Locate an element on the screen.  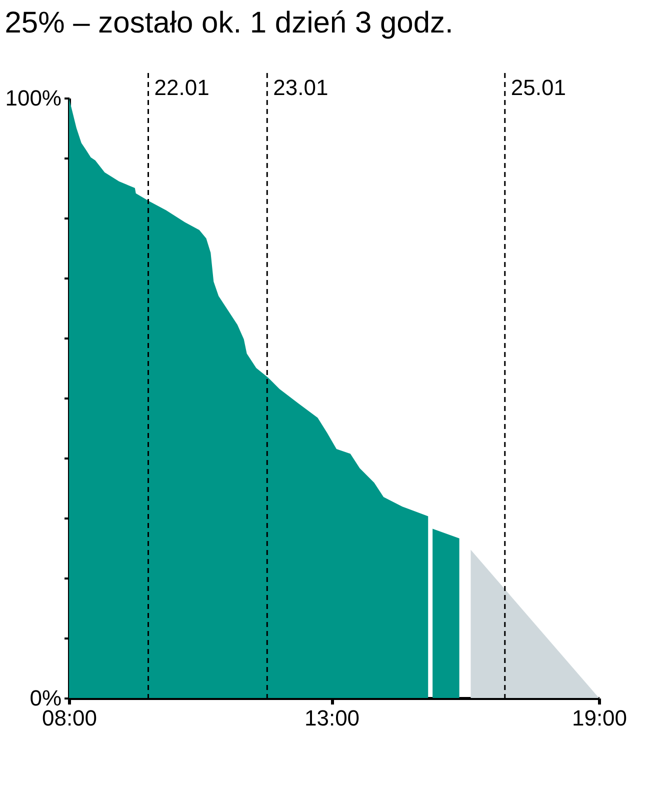
ref-line-label: 25.01 is located at coordinates (538, 87).